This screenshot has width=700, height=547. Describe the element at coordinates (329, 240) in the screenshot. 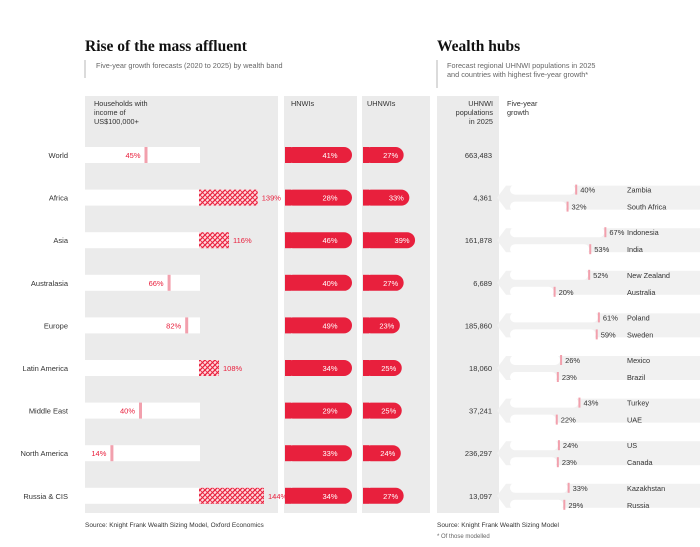

I see `hnwi-value: 46%` at that location.